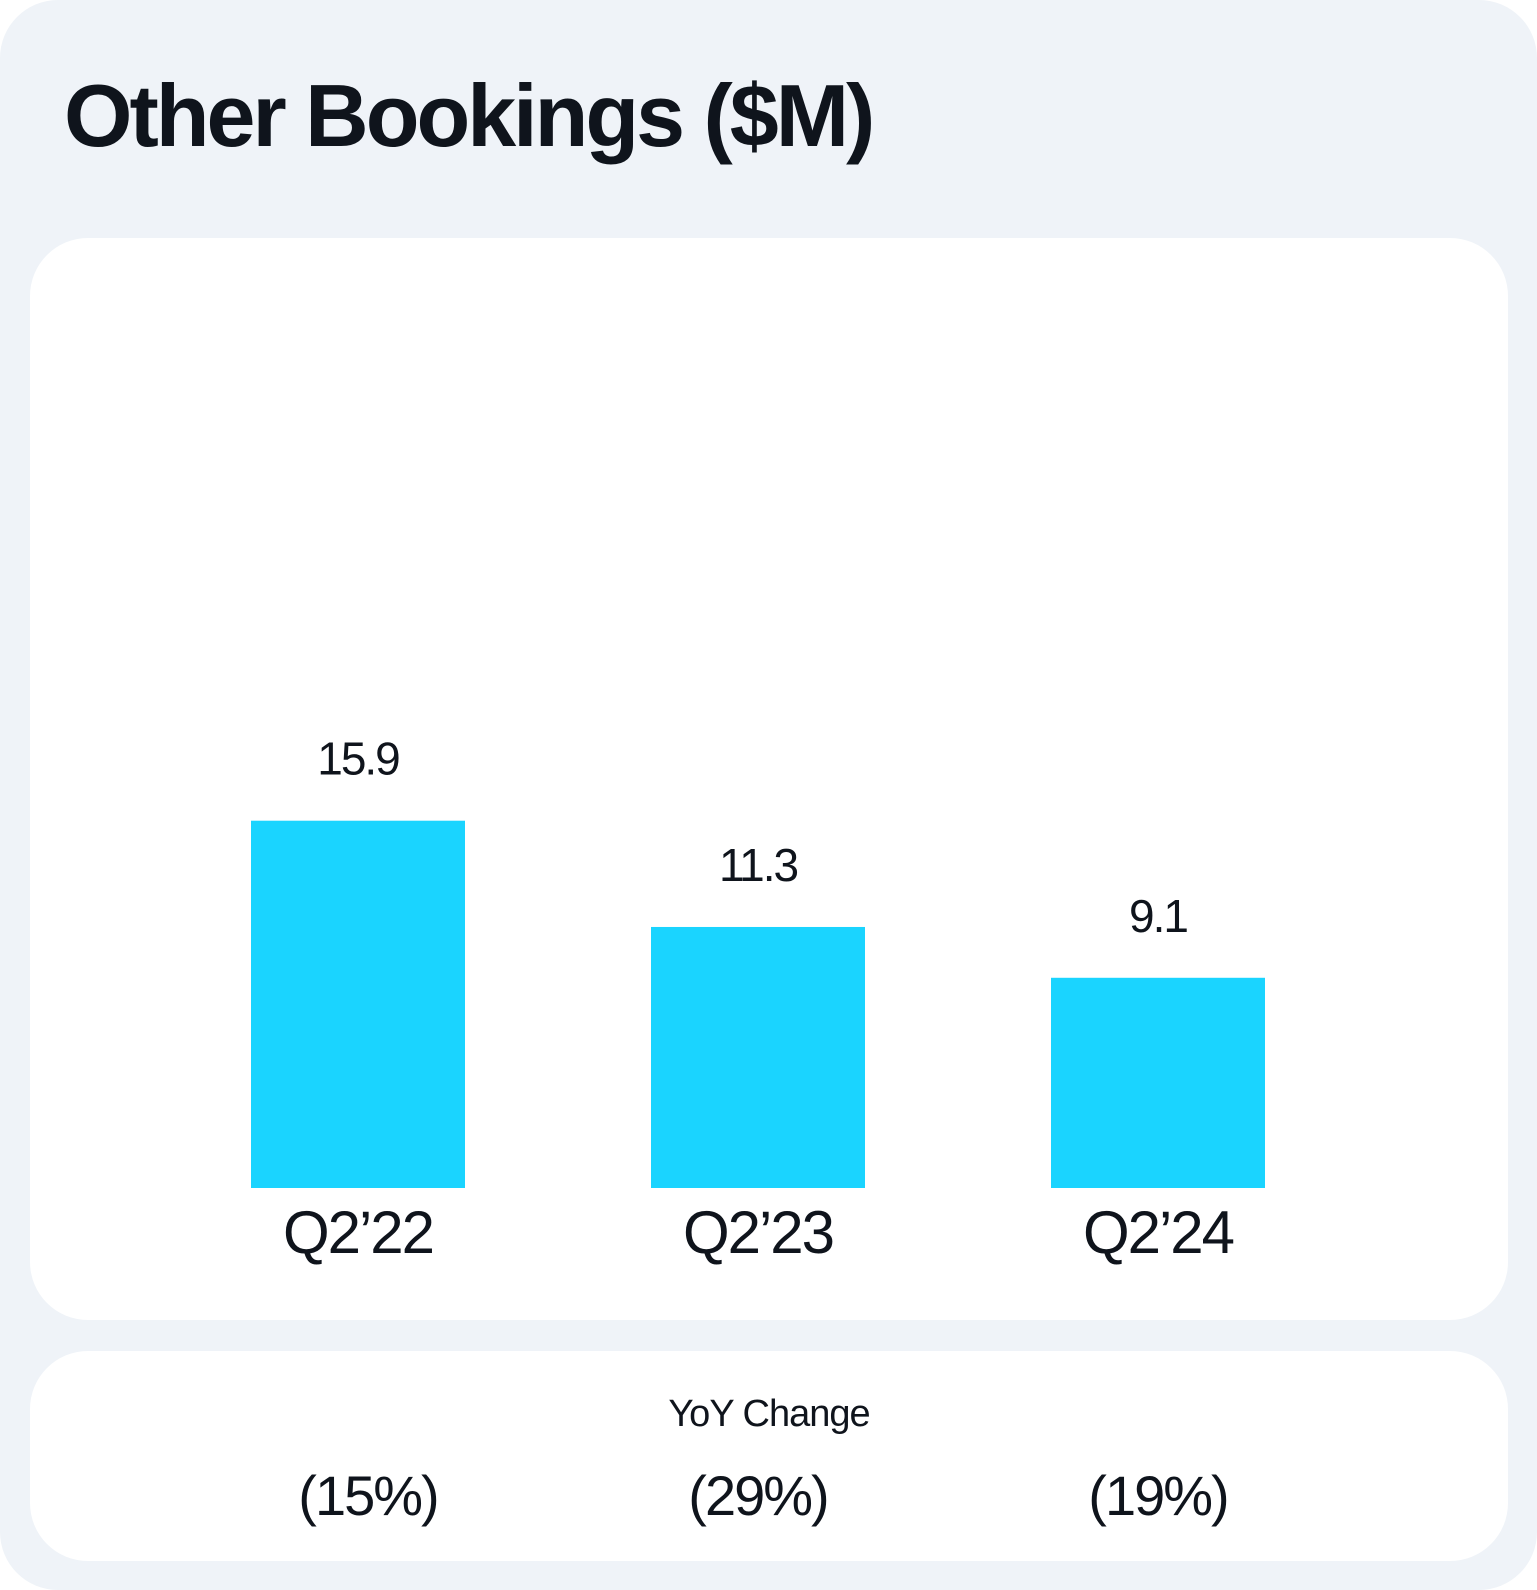 Image resolution: width=1537 pixels, height=1590 pixels. Describe the element at coordinates (358, 759) in the screenshot. I see `bar-value-label-1: 15.9` at that location.